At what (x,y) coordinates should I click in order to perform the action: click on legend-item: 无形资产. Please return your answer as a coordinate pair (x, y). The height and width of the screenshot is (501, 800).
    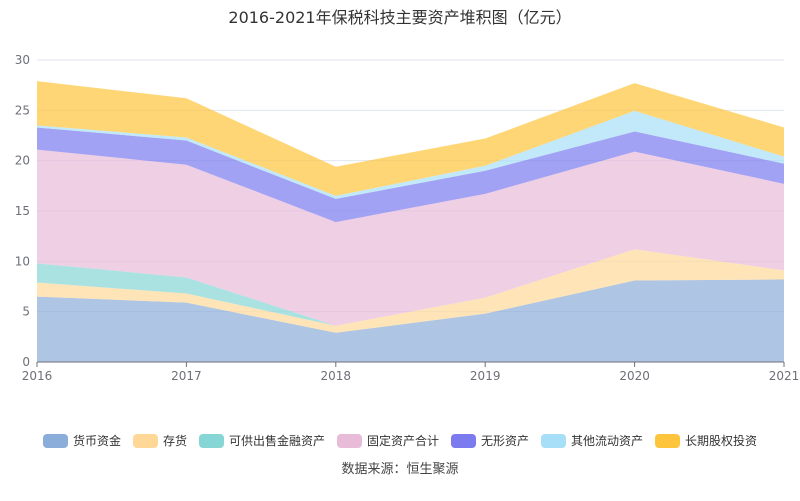
    Looking at the image, I should click on (490, 440).